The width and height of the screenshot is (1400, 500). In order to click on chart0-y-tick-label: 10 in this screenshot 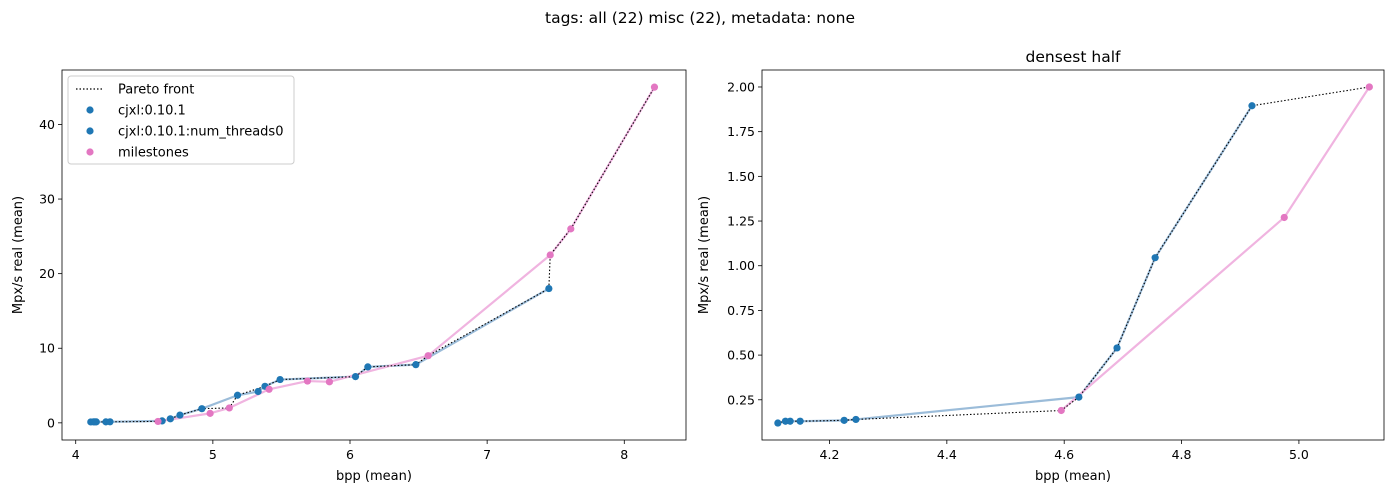, I will do `click(47, 348)`.